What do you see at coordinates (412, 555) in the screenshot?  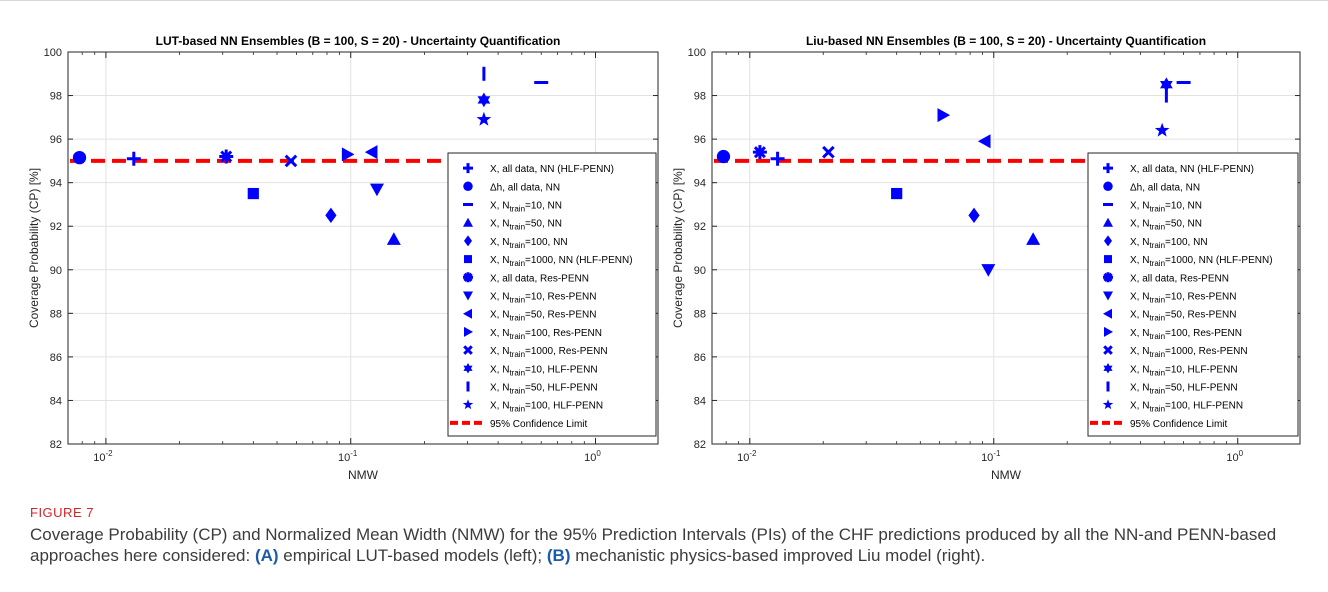 I see `caption-part-2: empirical LUT-based models (left);` at bounding box center [412, 555].